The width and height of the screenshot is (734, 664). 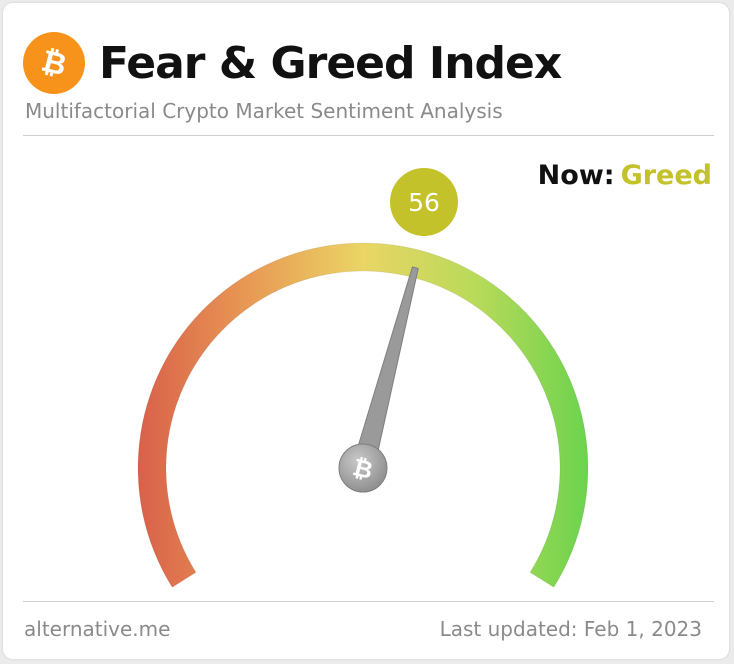 I want to click on source-label: alternative.me, so click(x=97, y=629).